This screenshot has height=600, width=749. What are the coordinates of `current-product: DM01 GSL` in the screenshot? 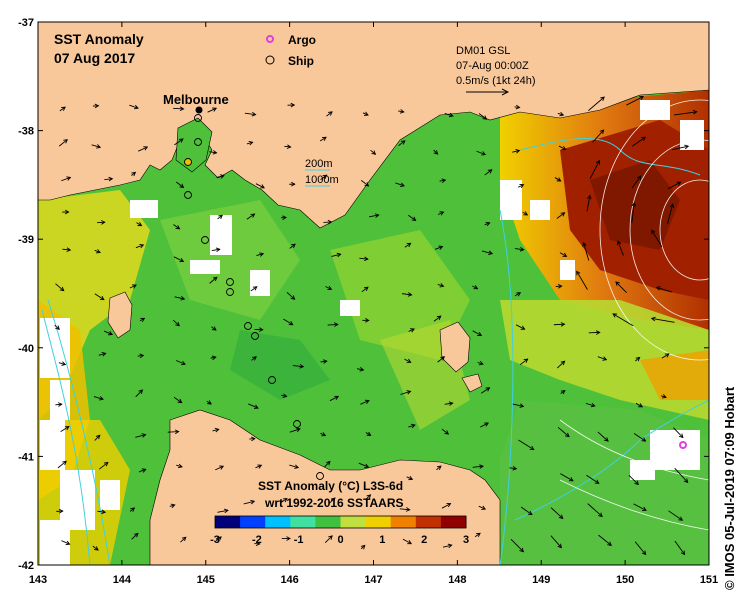 It's located at (483, 51).